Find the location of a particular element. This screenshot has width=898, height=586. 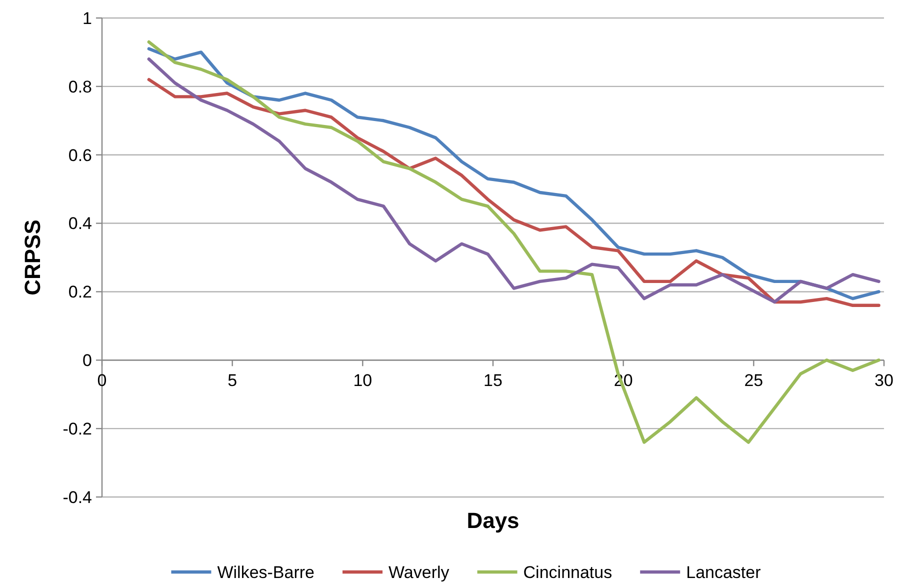

y-axis-title: CRPSS is located at coordinates (32, 258).